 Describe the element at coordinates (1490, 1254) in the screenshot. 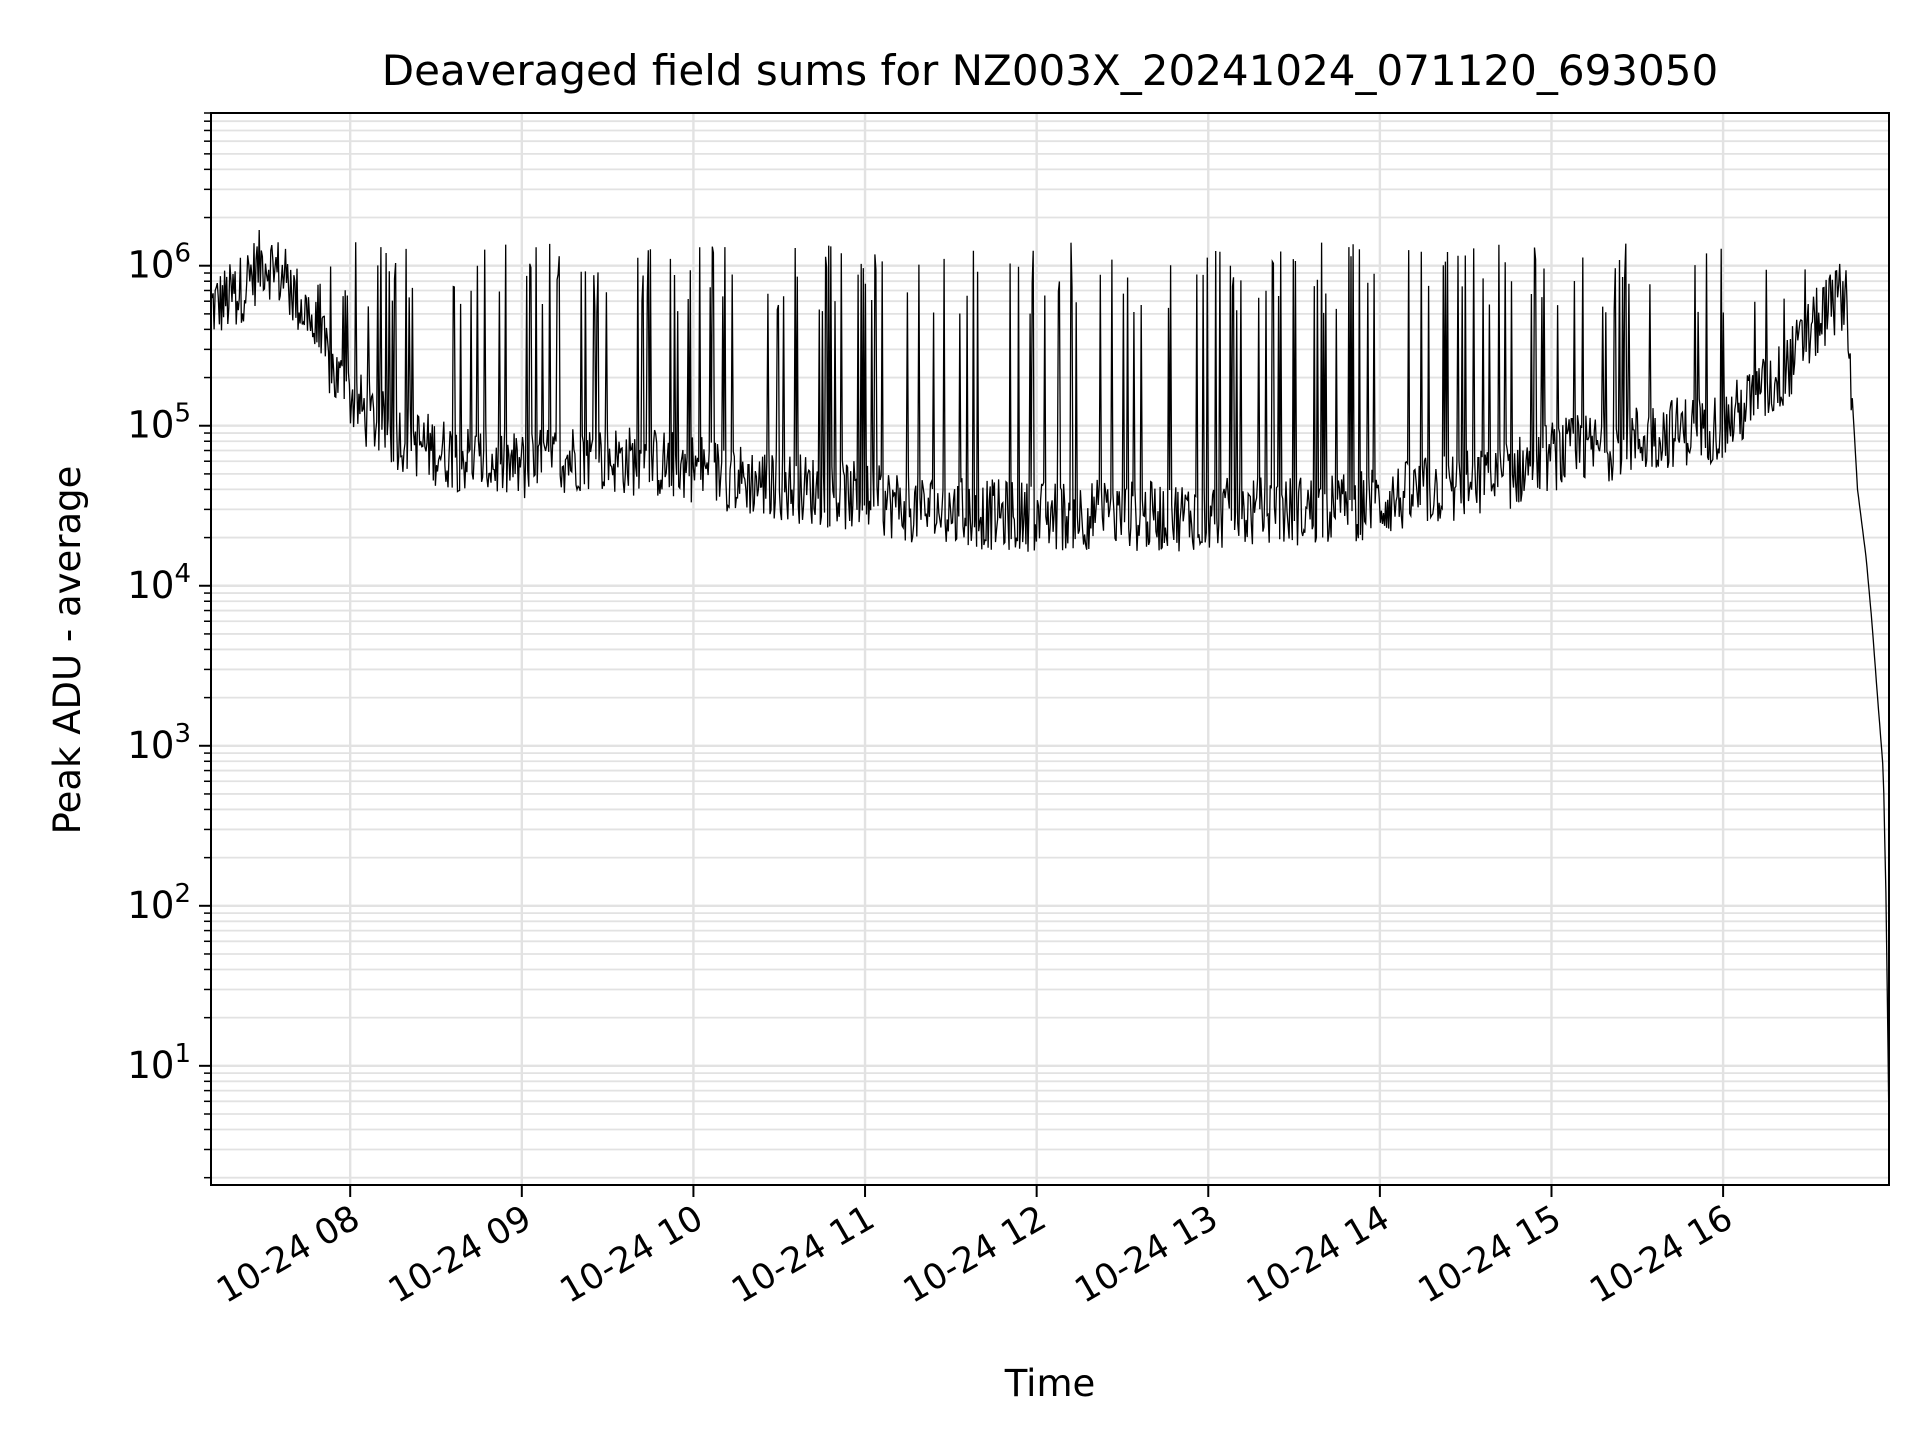

I see `x-tick-label: 10-24 15` at that location.